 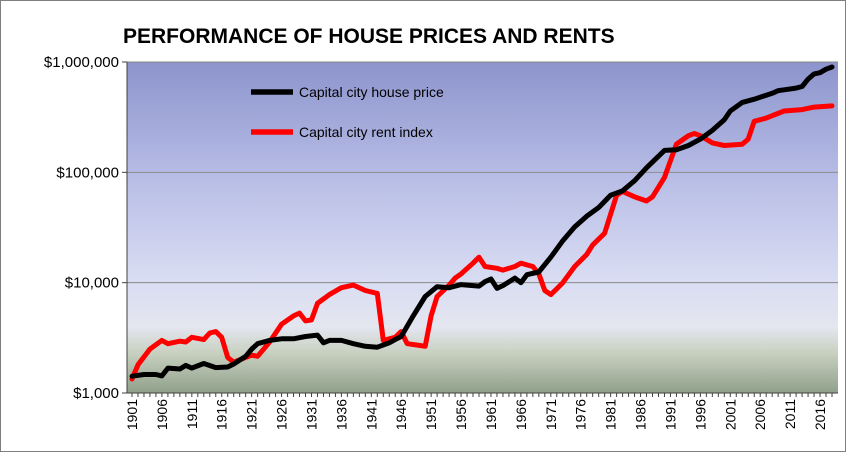 I want to click on x-tick-label: 1926, so click(x=282, y=414).